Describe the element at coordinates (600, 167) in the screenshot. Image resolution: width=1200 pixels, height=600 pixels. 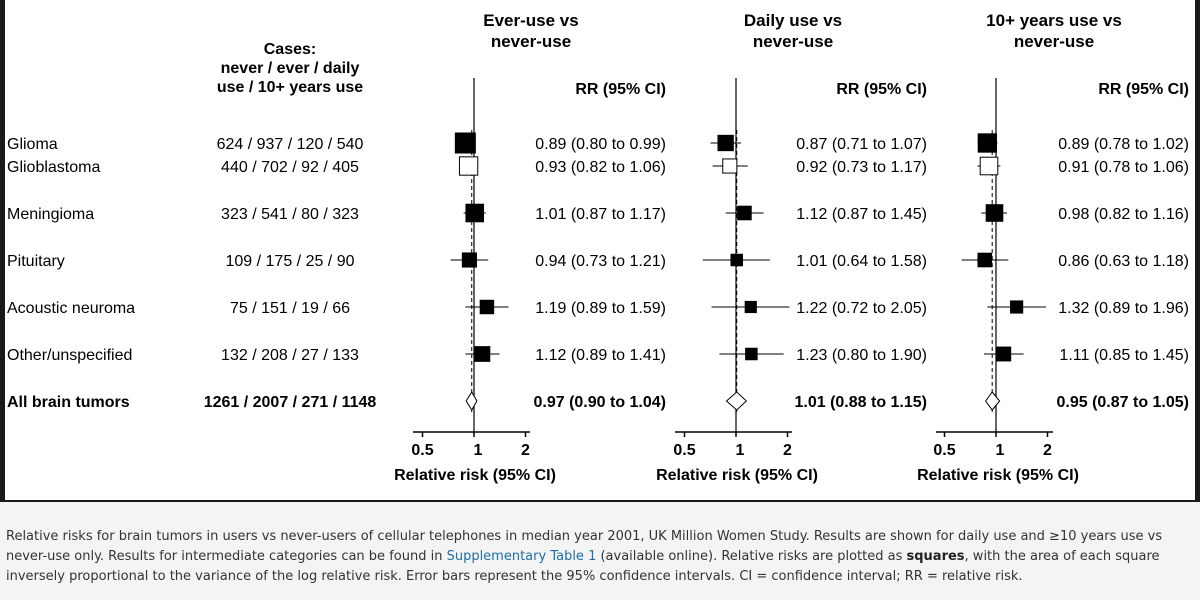
I see `panel-0-rr-text-1: 0.93 (0.82 to 1.06)` at that location.